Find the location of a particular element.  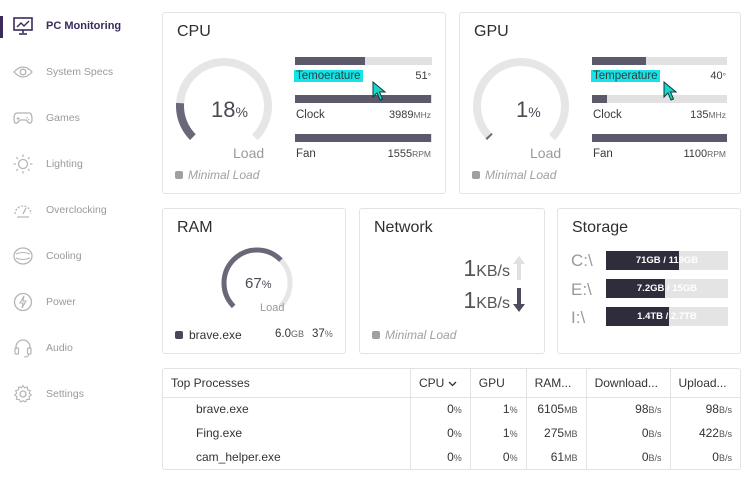

sidebar-item-label: Overclocking is located at coordinates (76, 210).